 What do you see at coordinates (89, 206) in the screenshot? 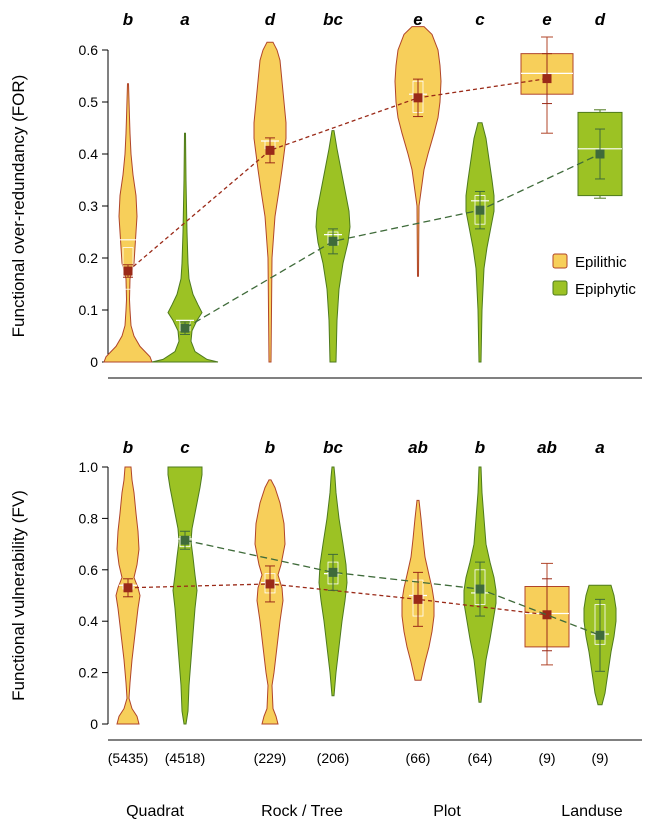
I see `y-tick-label: 0.3` at bounding box center [89, 206].